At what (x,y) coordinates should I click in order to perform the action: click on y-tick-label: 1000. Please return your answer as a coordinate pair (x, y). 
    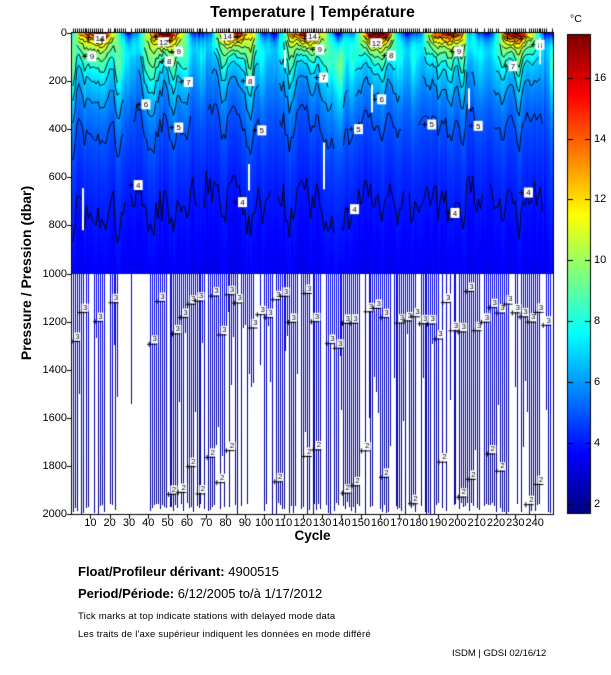
    Looking at the image, I should click on (54, 273).